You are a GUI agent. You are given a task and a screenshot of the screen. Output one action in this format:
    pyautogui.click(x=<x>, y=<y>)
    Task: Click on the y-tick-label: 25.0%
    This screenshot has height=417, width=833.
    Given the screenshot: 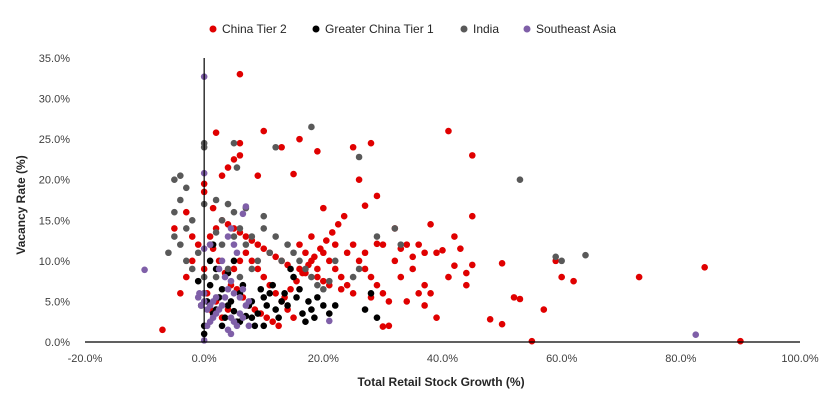 What is the action you would take?
    pyautogui.click(x=54, y=140)
    